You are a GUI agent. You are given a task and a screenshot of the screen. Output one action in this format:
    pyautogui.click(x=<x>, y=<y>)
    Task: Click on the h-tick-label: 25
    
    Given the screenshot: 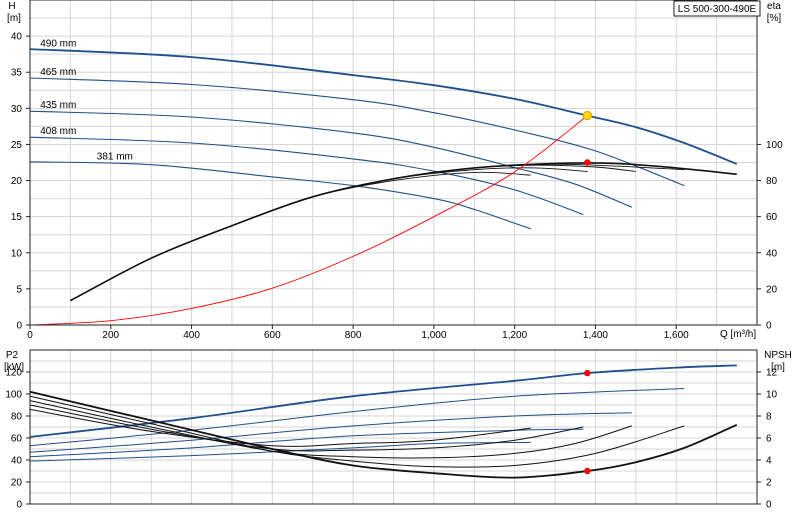 What is the action you would take?
    pyautogui.click(x=17, y=145)
    